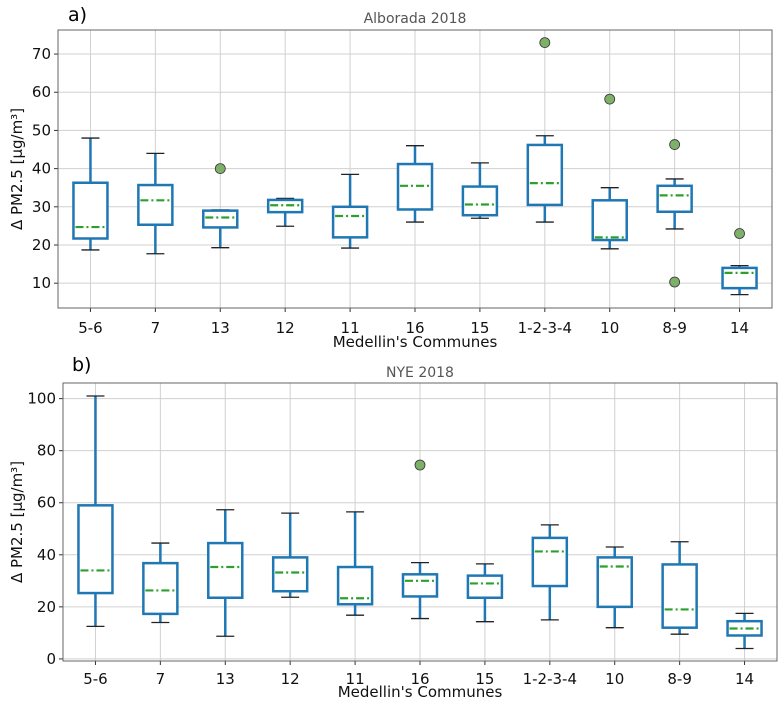 This screenshot has height=702, width=778. What do you see at coordinates (51, 659) in the screenshot?
I see `y-tick-label: 0` at bounding box center [51, 659].